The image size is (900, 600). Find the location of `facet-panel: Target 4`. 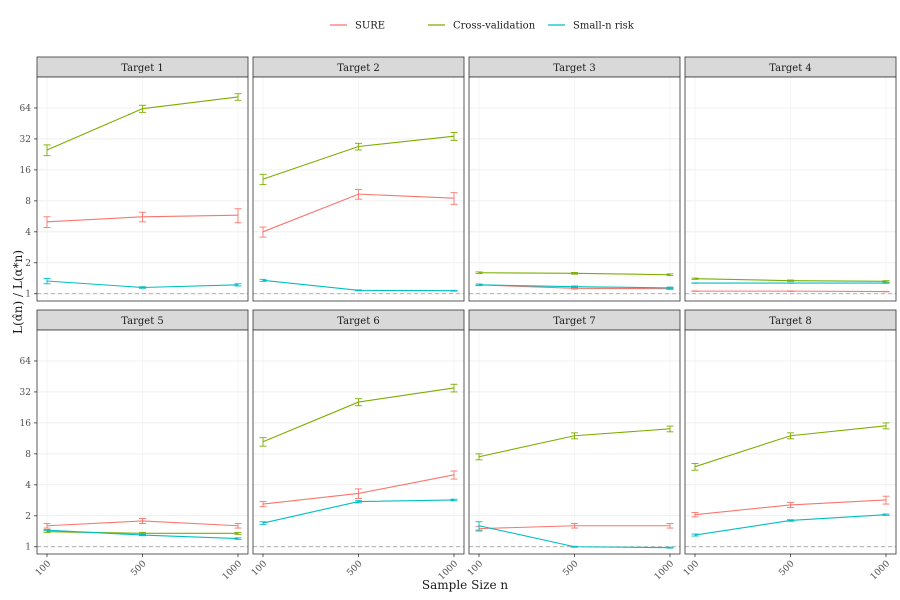

facet-panel: Target 4 is located at coordinates (790, 179).